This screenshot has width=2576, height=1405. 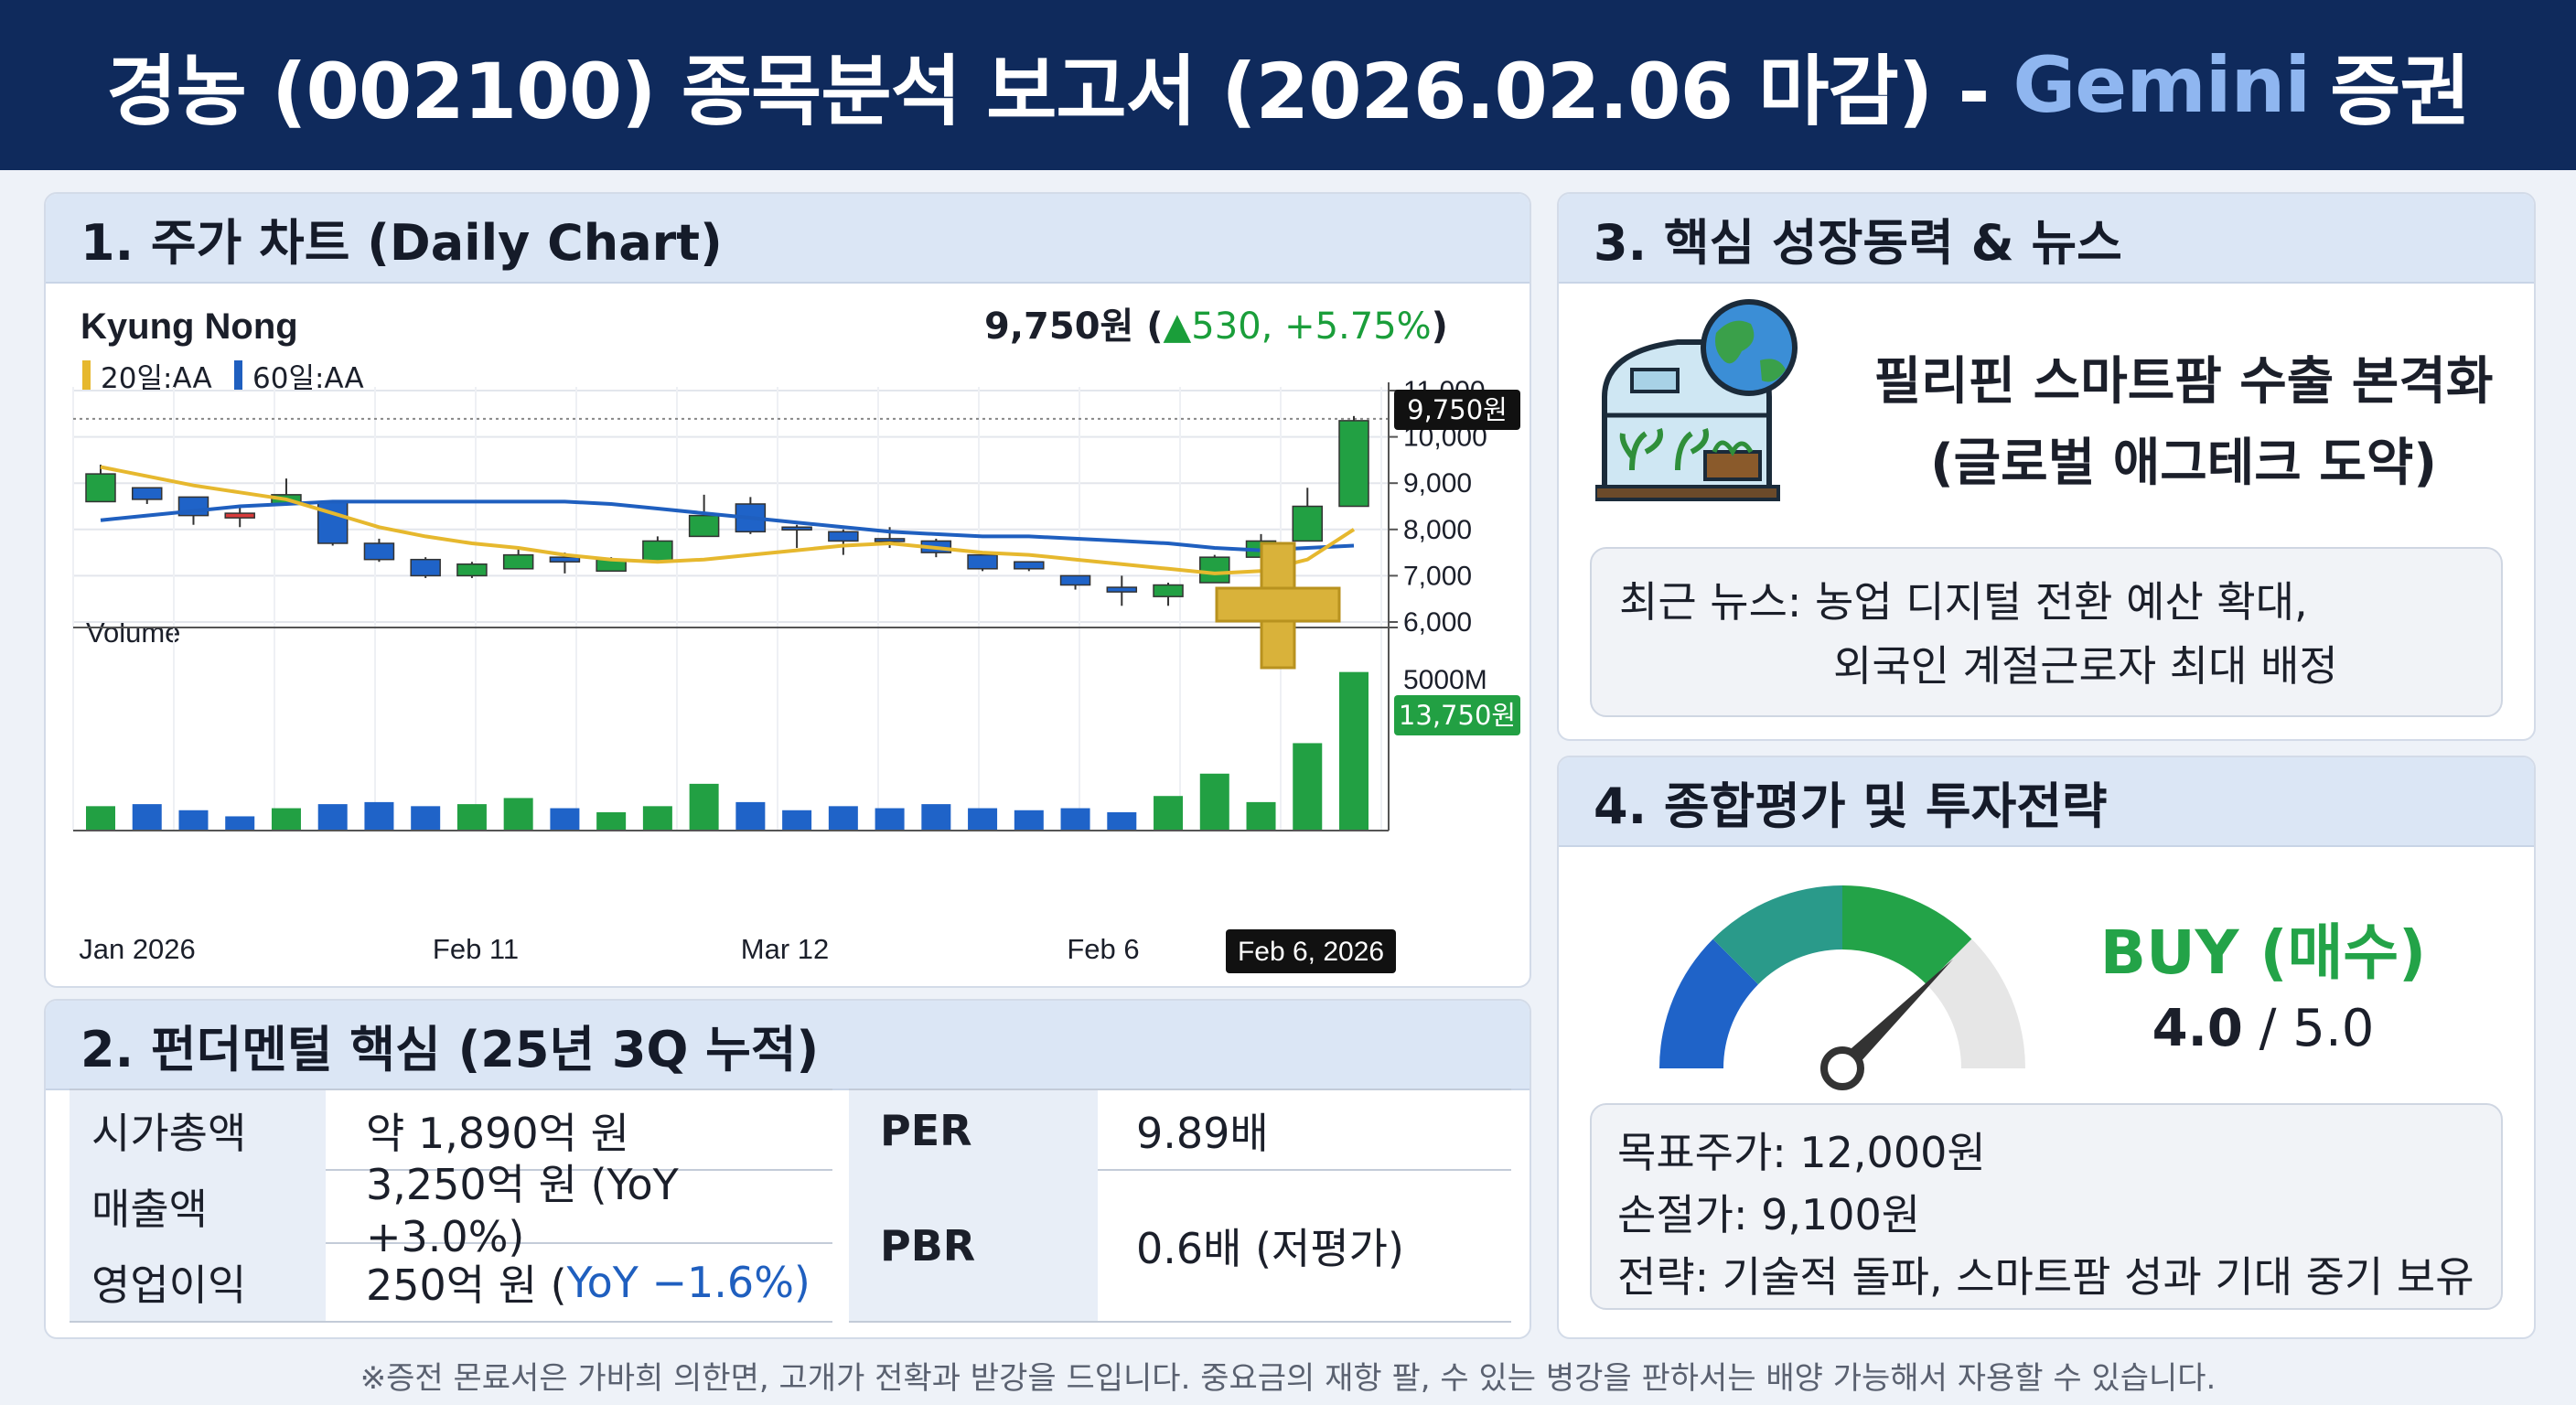 I want to click on row-label-per: PER, so click(x=926, y=1131).